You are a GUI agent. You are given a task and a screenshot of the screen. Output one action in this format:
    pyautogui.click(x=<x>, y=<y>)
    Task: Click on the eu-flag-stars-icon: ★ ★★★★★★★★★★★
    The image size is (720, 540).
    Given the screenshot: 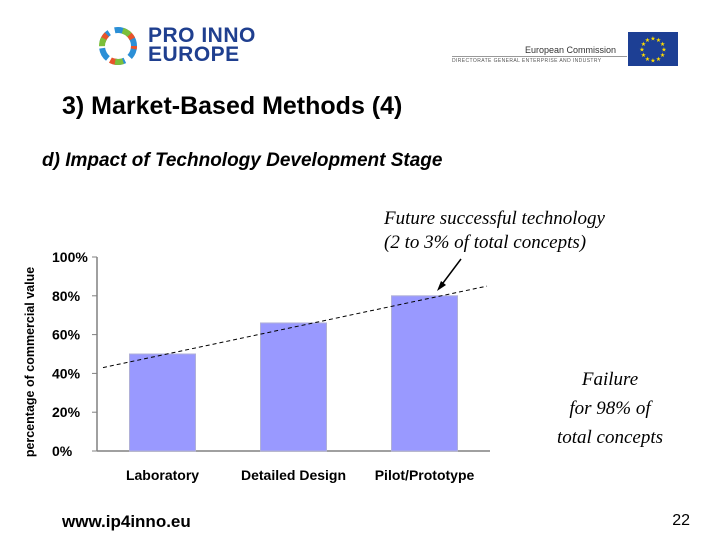 What is the action you would take?
    pyautogui.click(x=652, y=50)
    